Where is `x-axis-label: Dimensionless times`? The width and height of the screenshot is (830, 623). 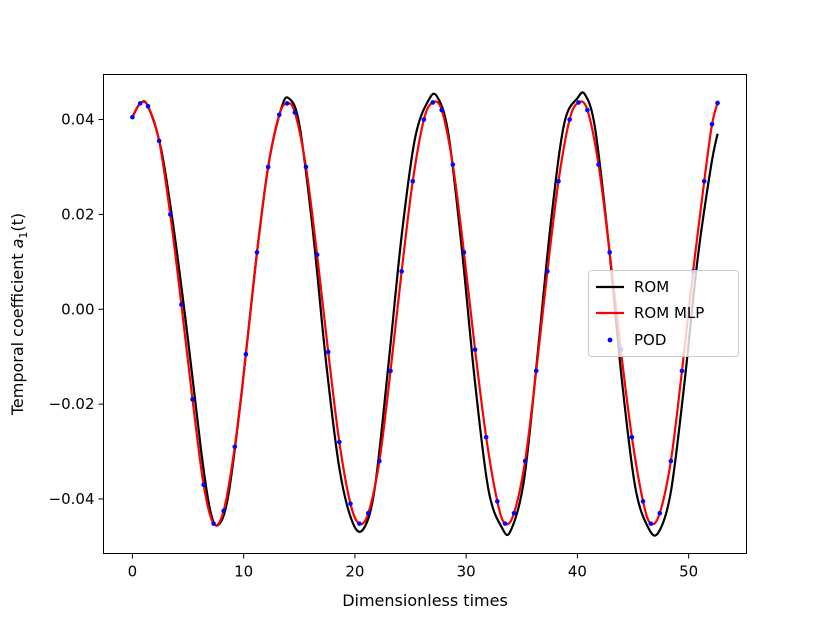
x-axis-label: Dimensionless times is located at coordinates (425, 600).